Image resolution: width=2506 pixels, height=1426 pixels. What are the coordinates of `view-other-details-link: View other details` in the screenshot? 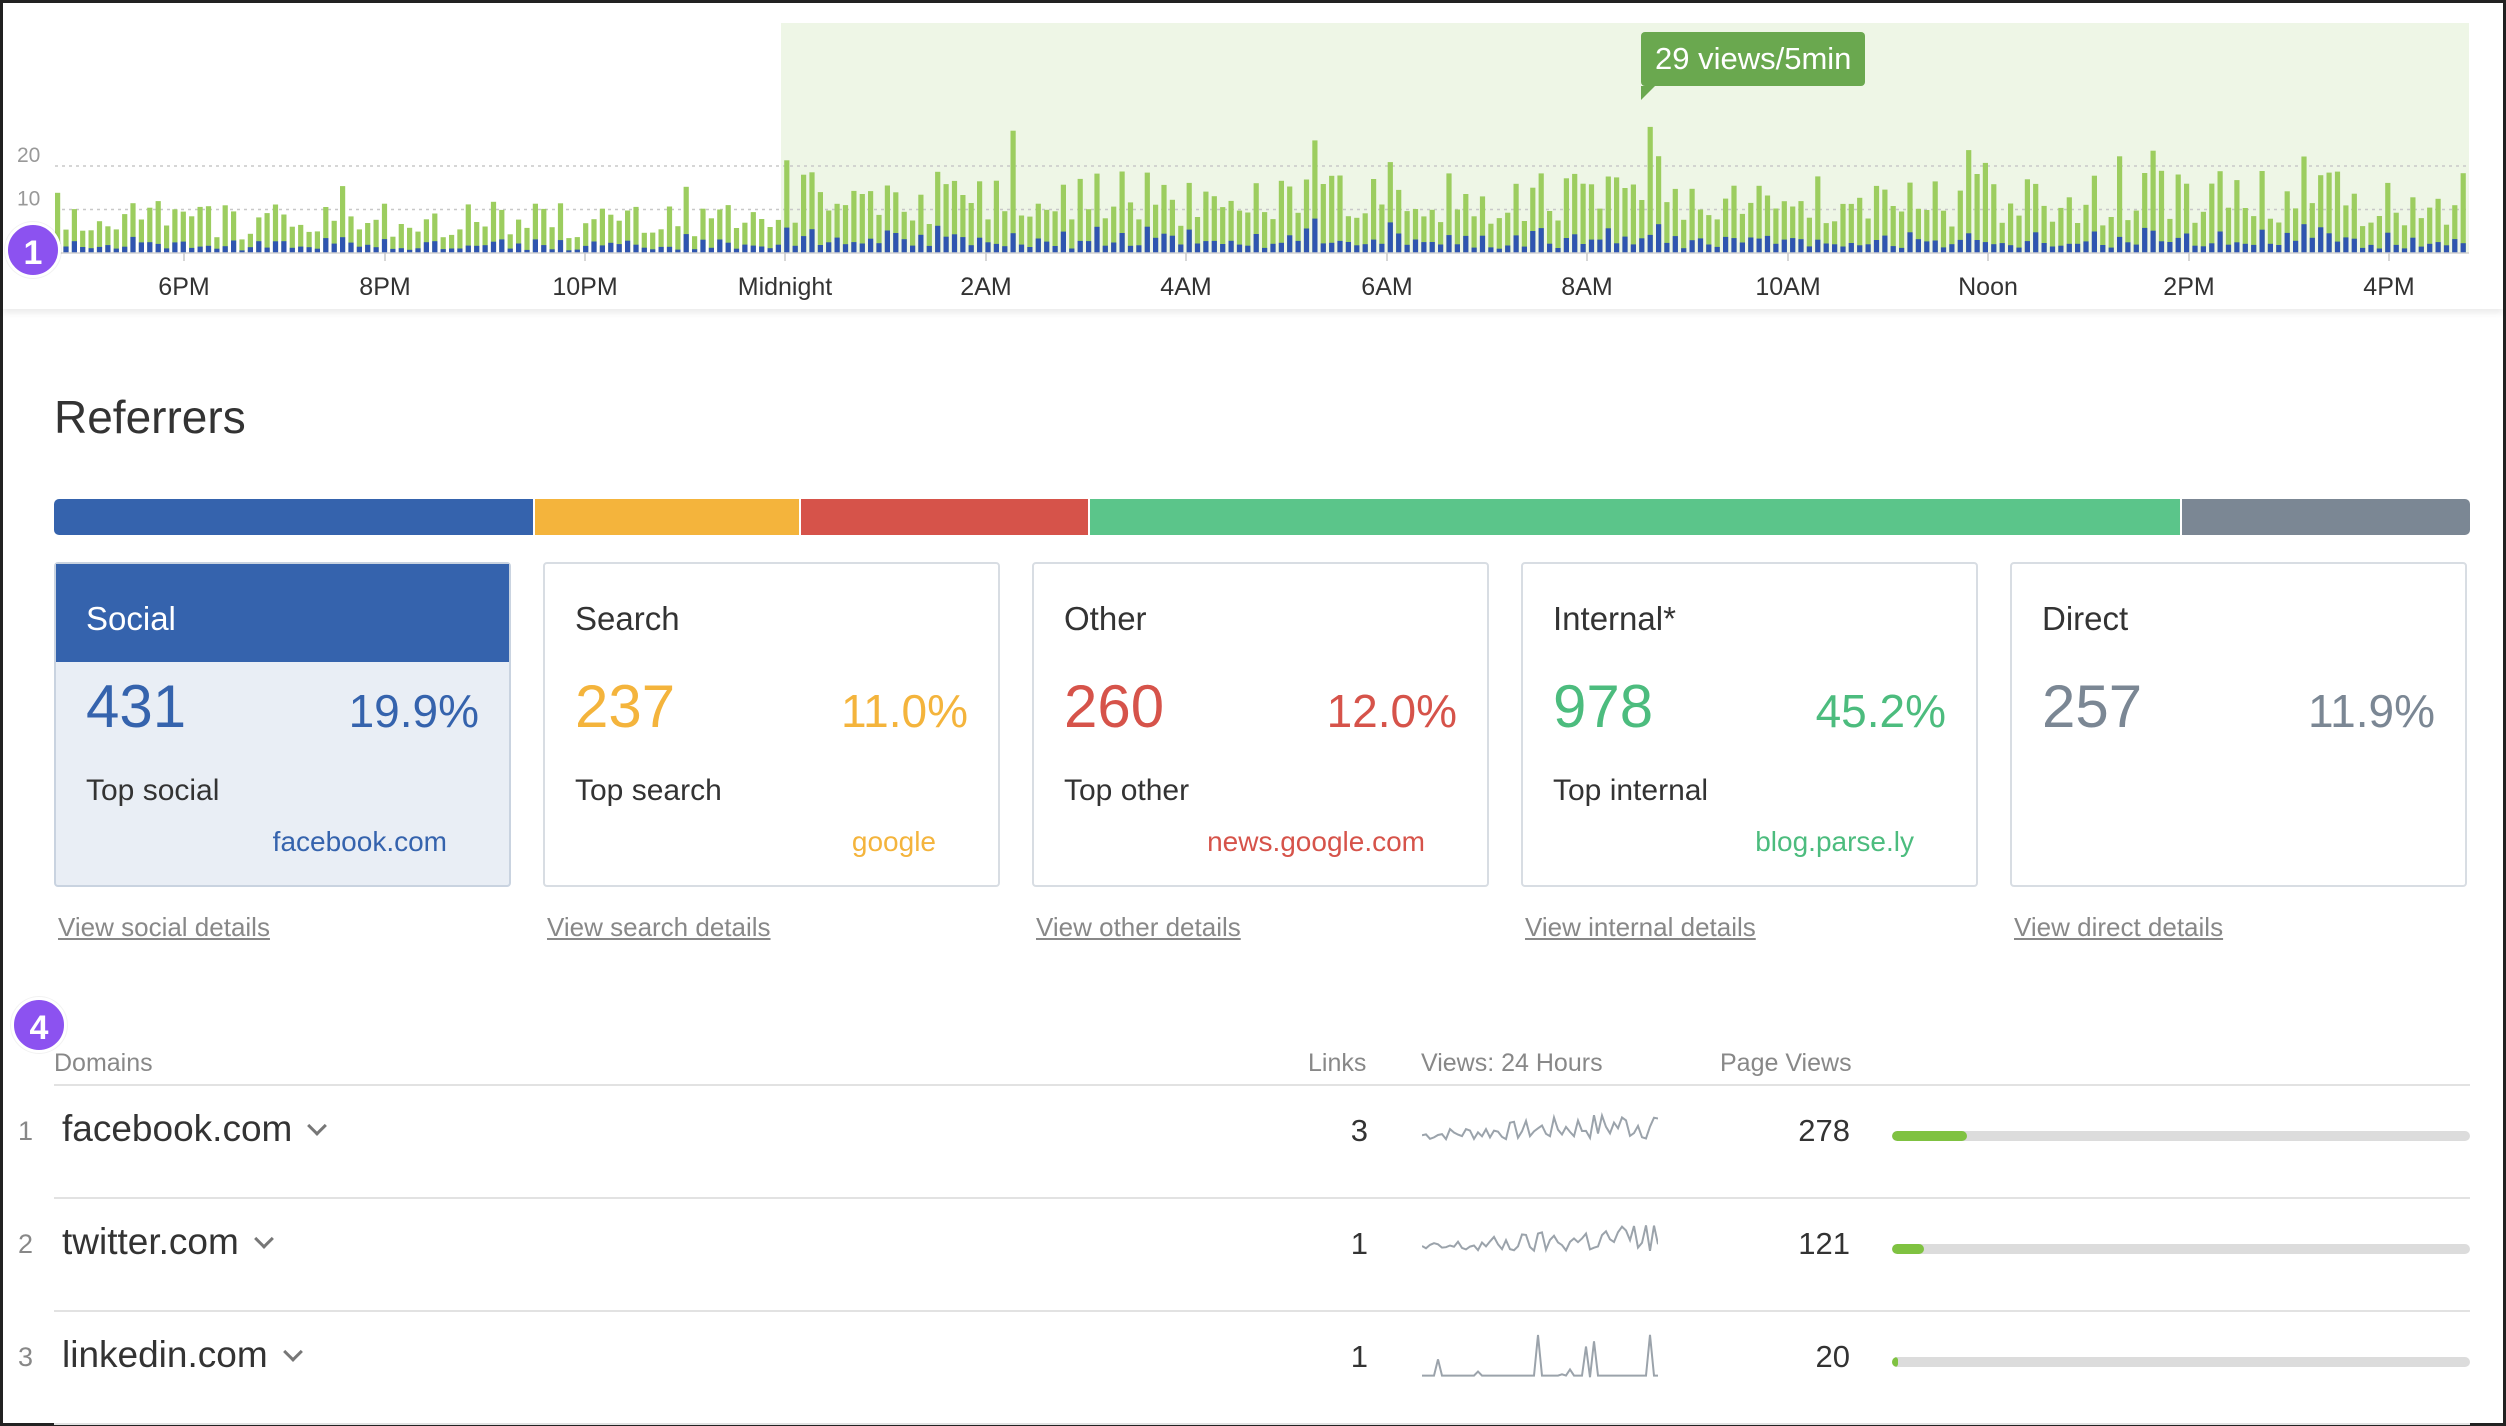 It's located at (1138, 927).